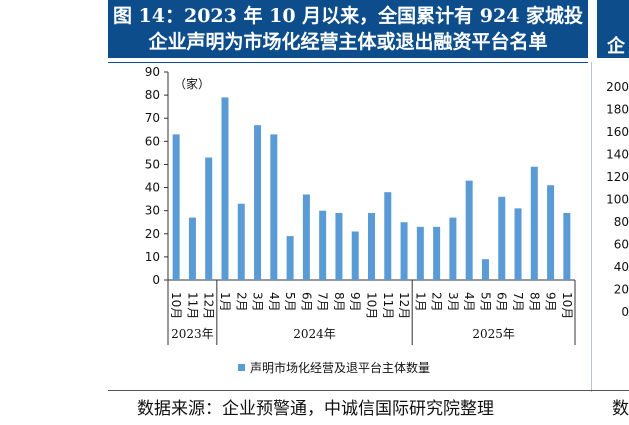 The height and width of the screenshot is (425, 629). Describe the element at coordinates (617, 200) in the screenshot. I see `adjacent-axis-tick-label: 100` at that location.